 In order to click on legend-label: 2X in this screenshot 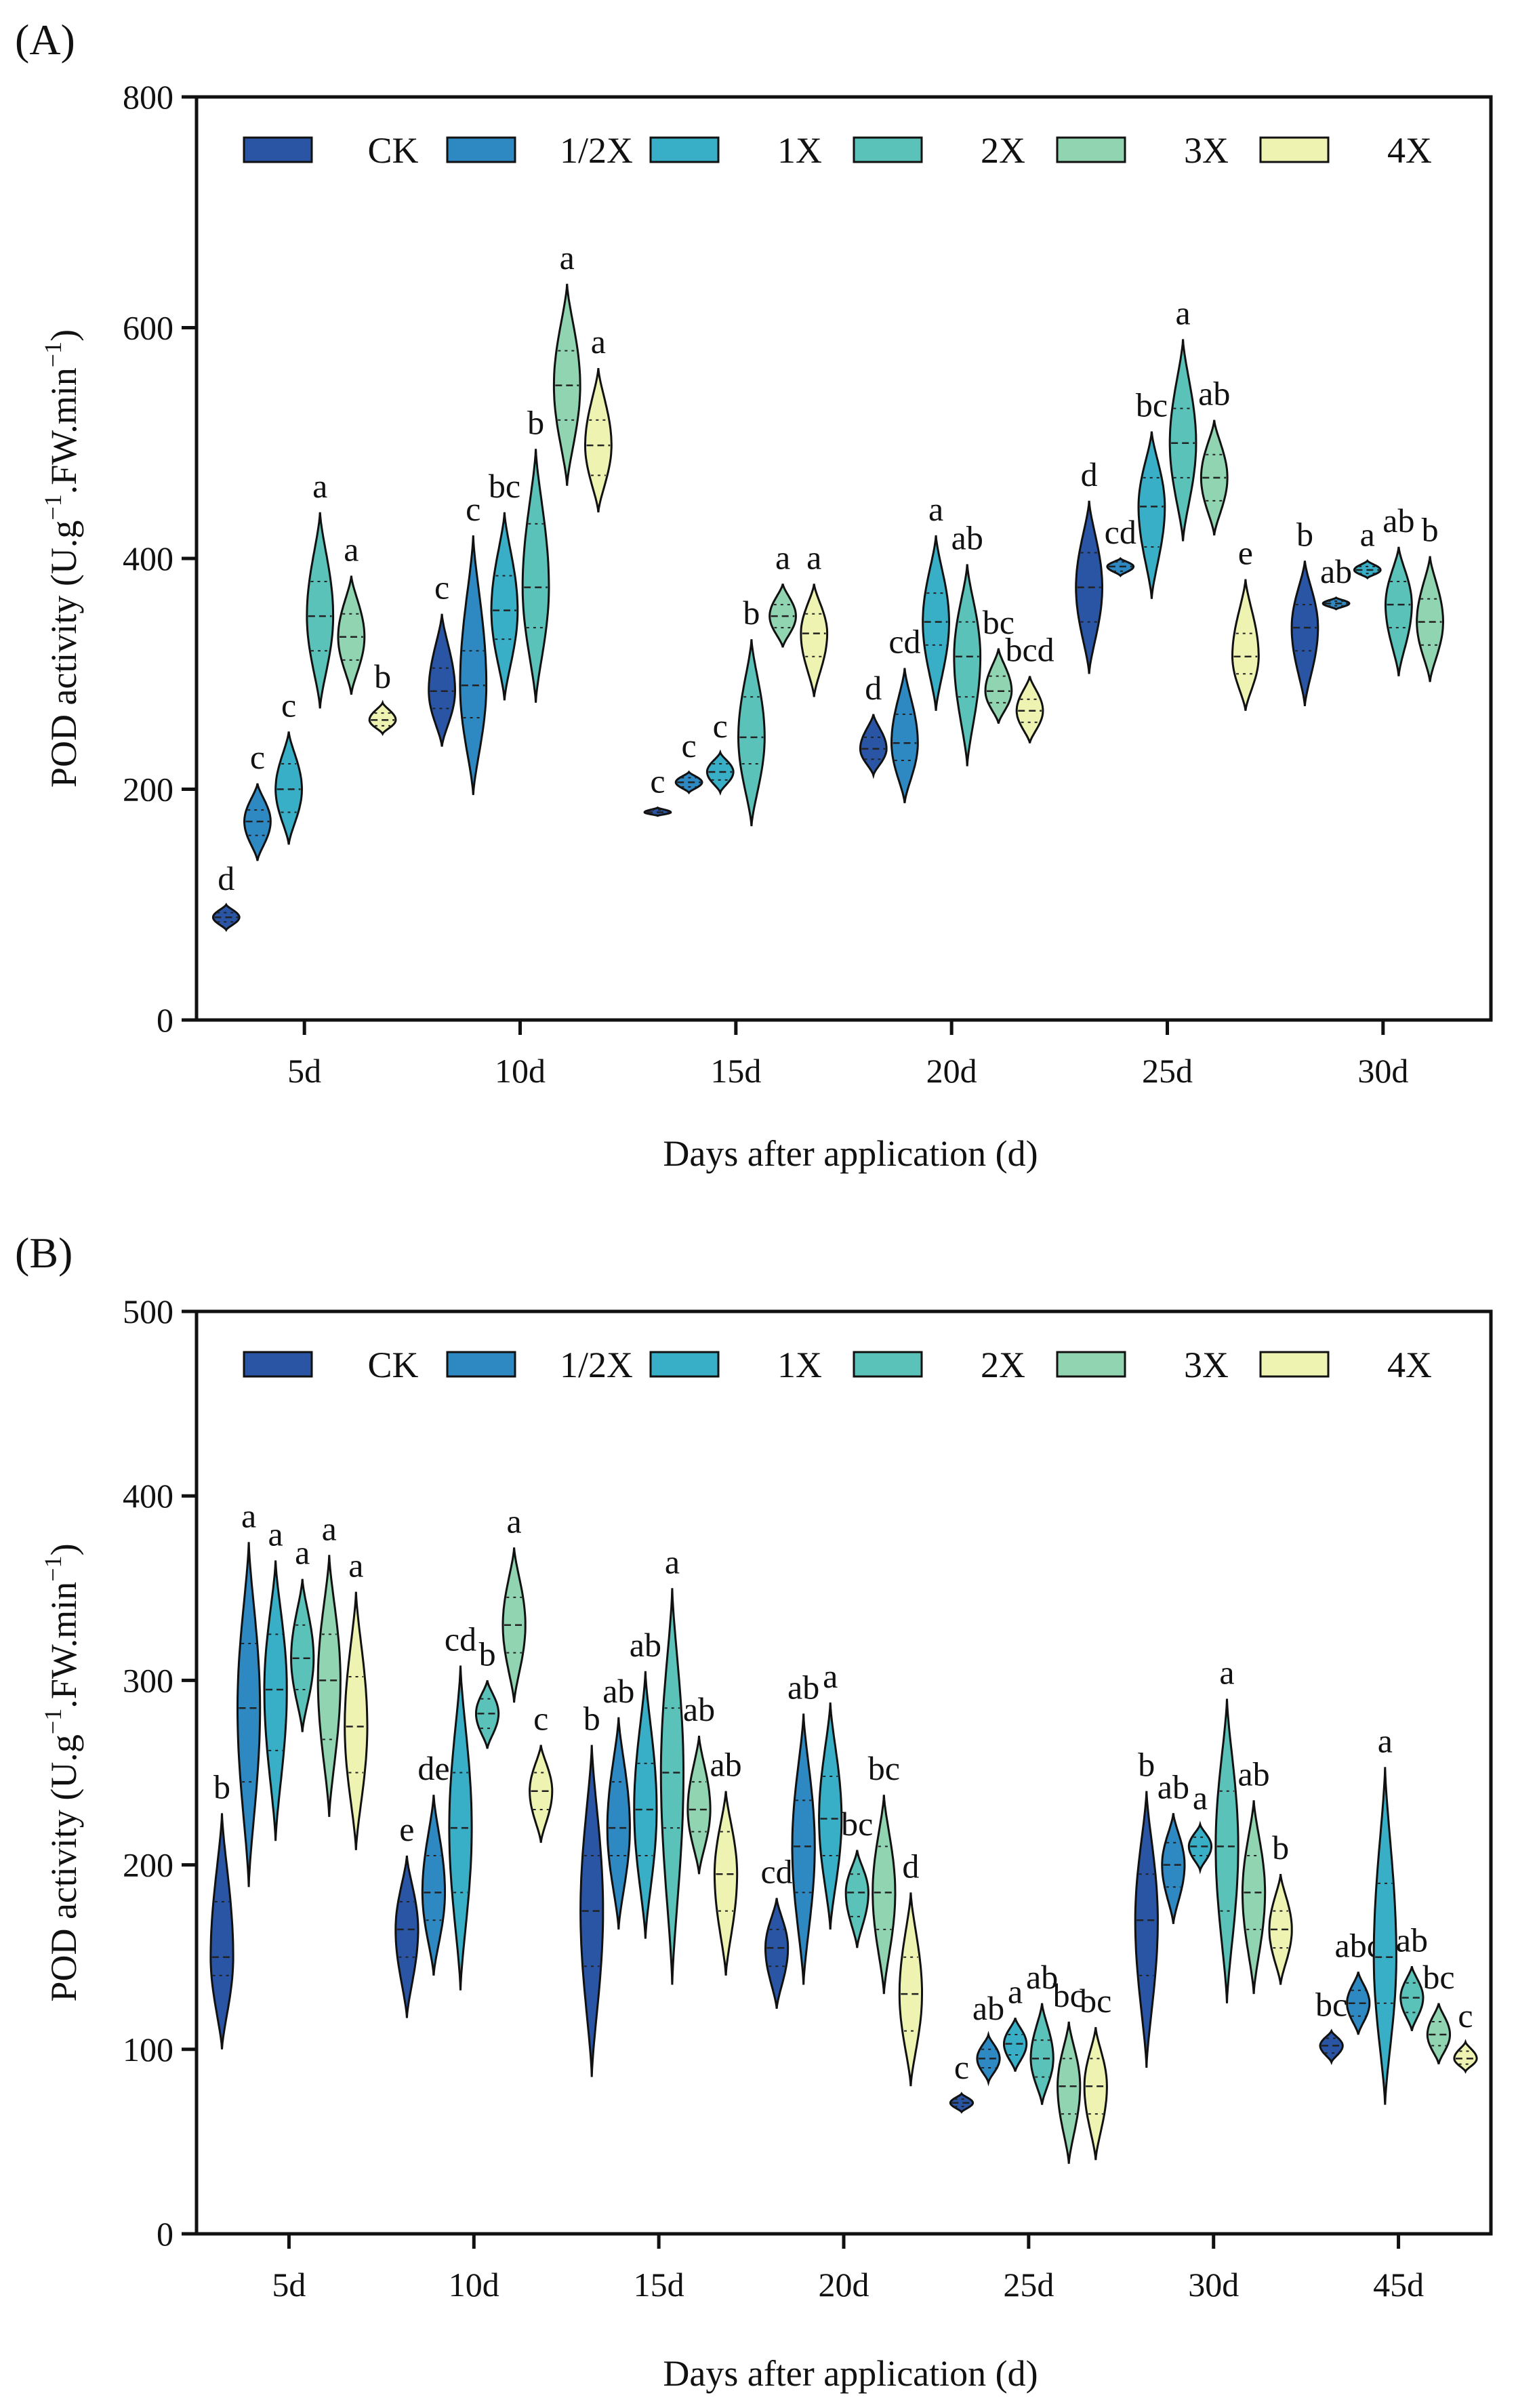, I will do `click(1003, 1365)`.